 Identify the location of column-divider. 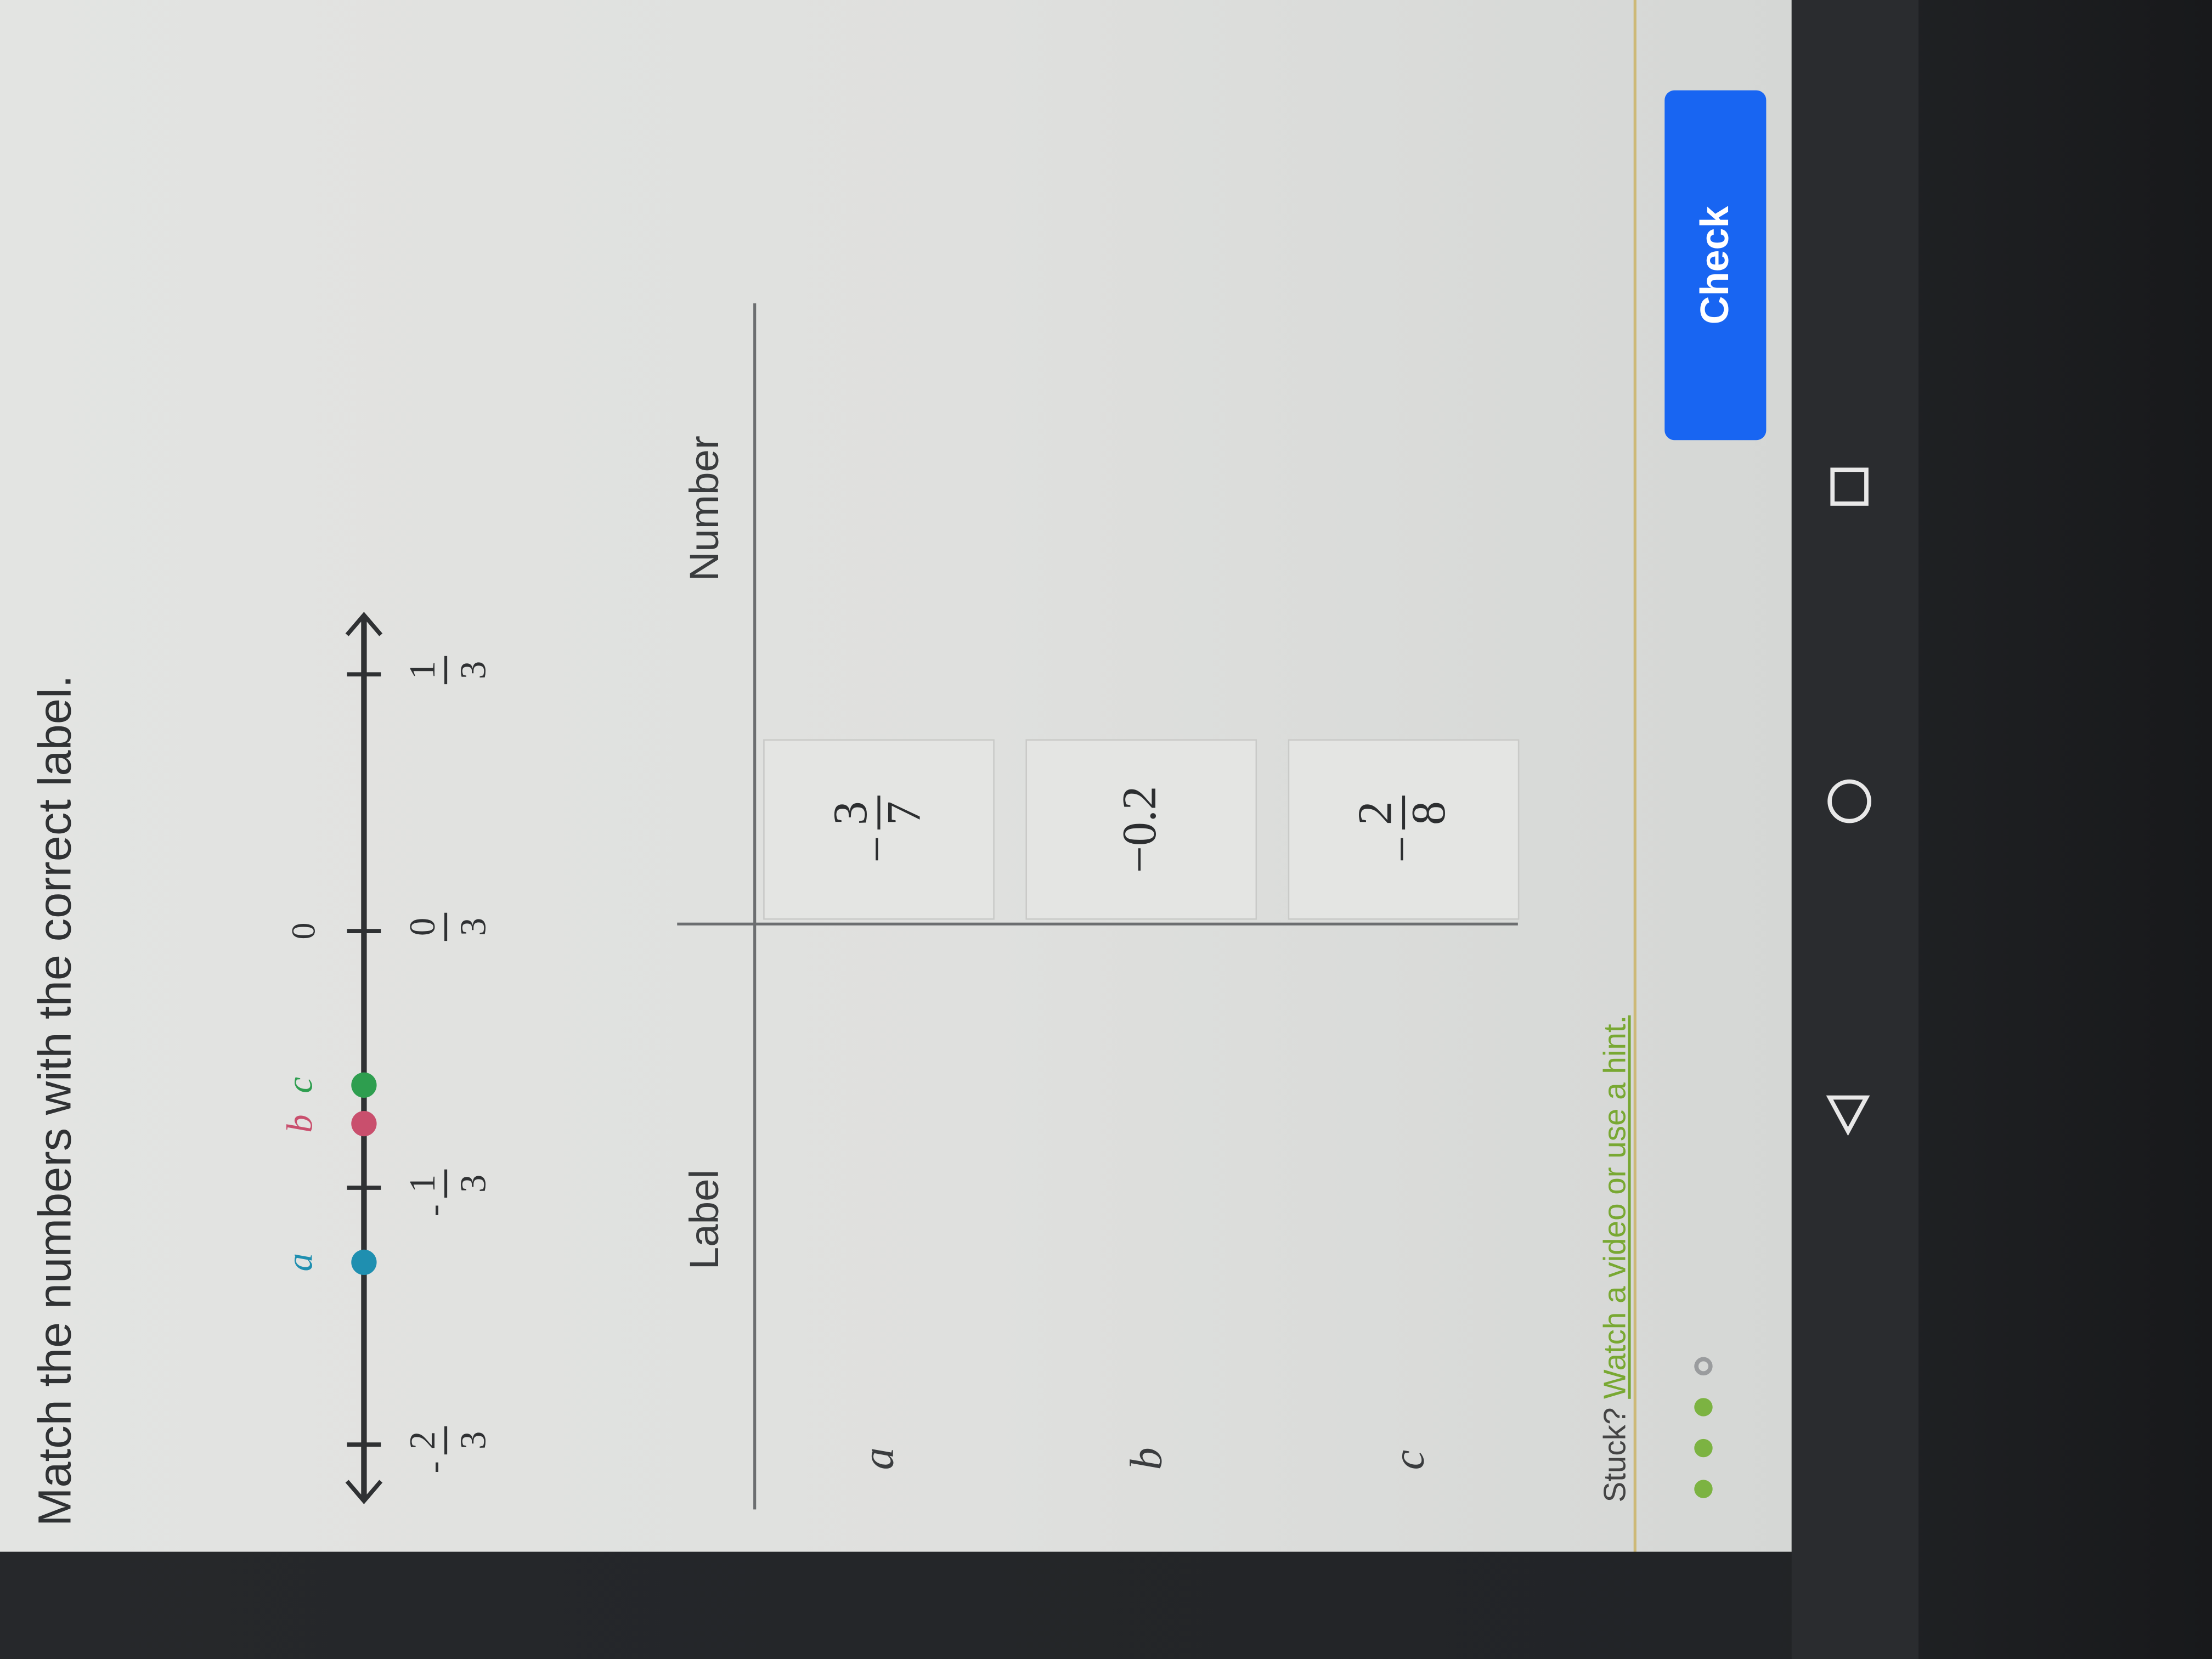
(1097, 924).